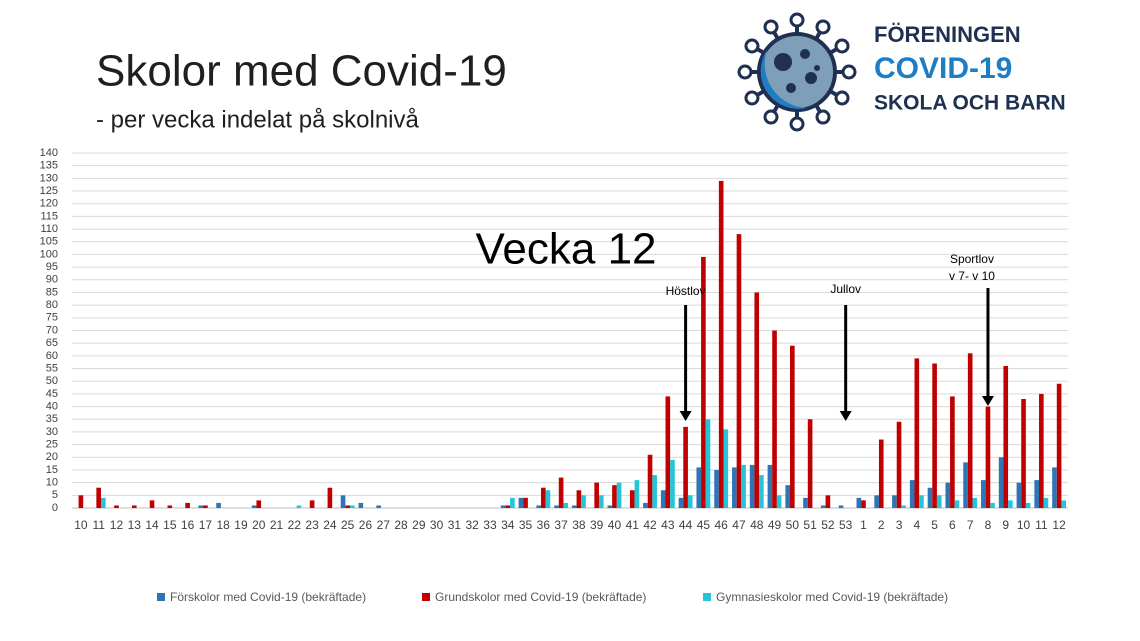 The height and width of the screenshot is (641, 1140). What do you see at coordinates (52, 406) in the screenshot?
I see `y-tick-label: 40` at bounding box center [52, 406].